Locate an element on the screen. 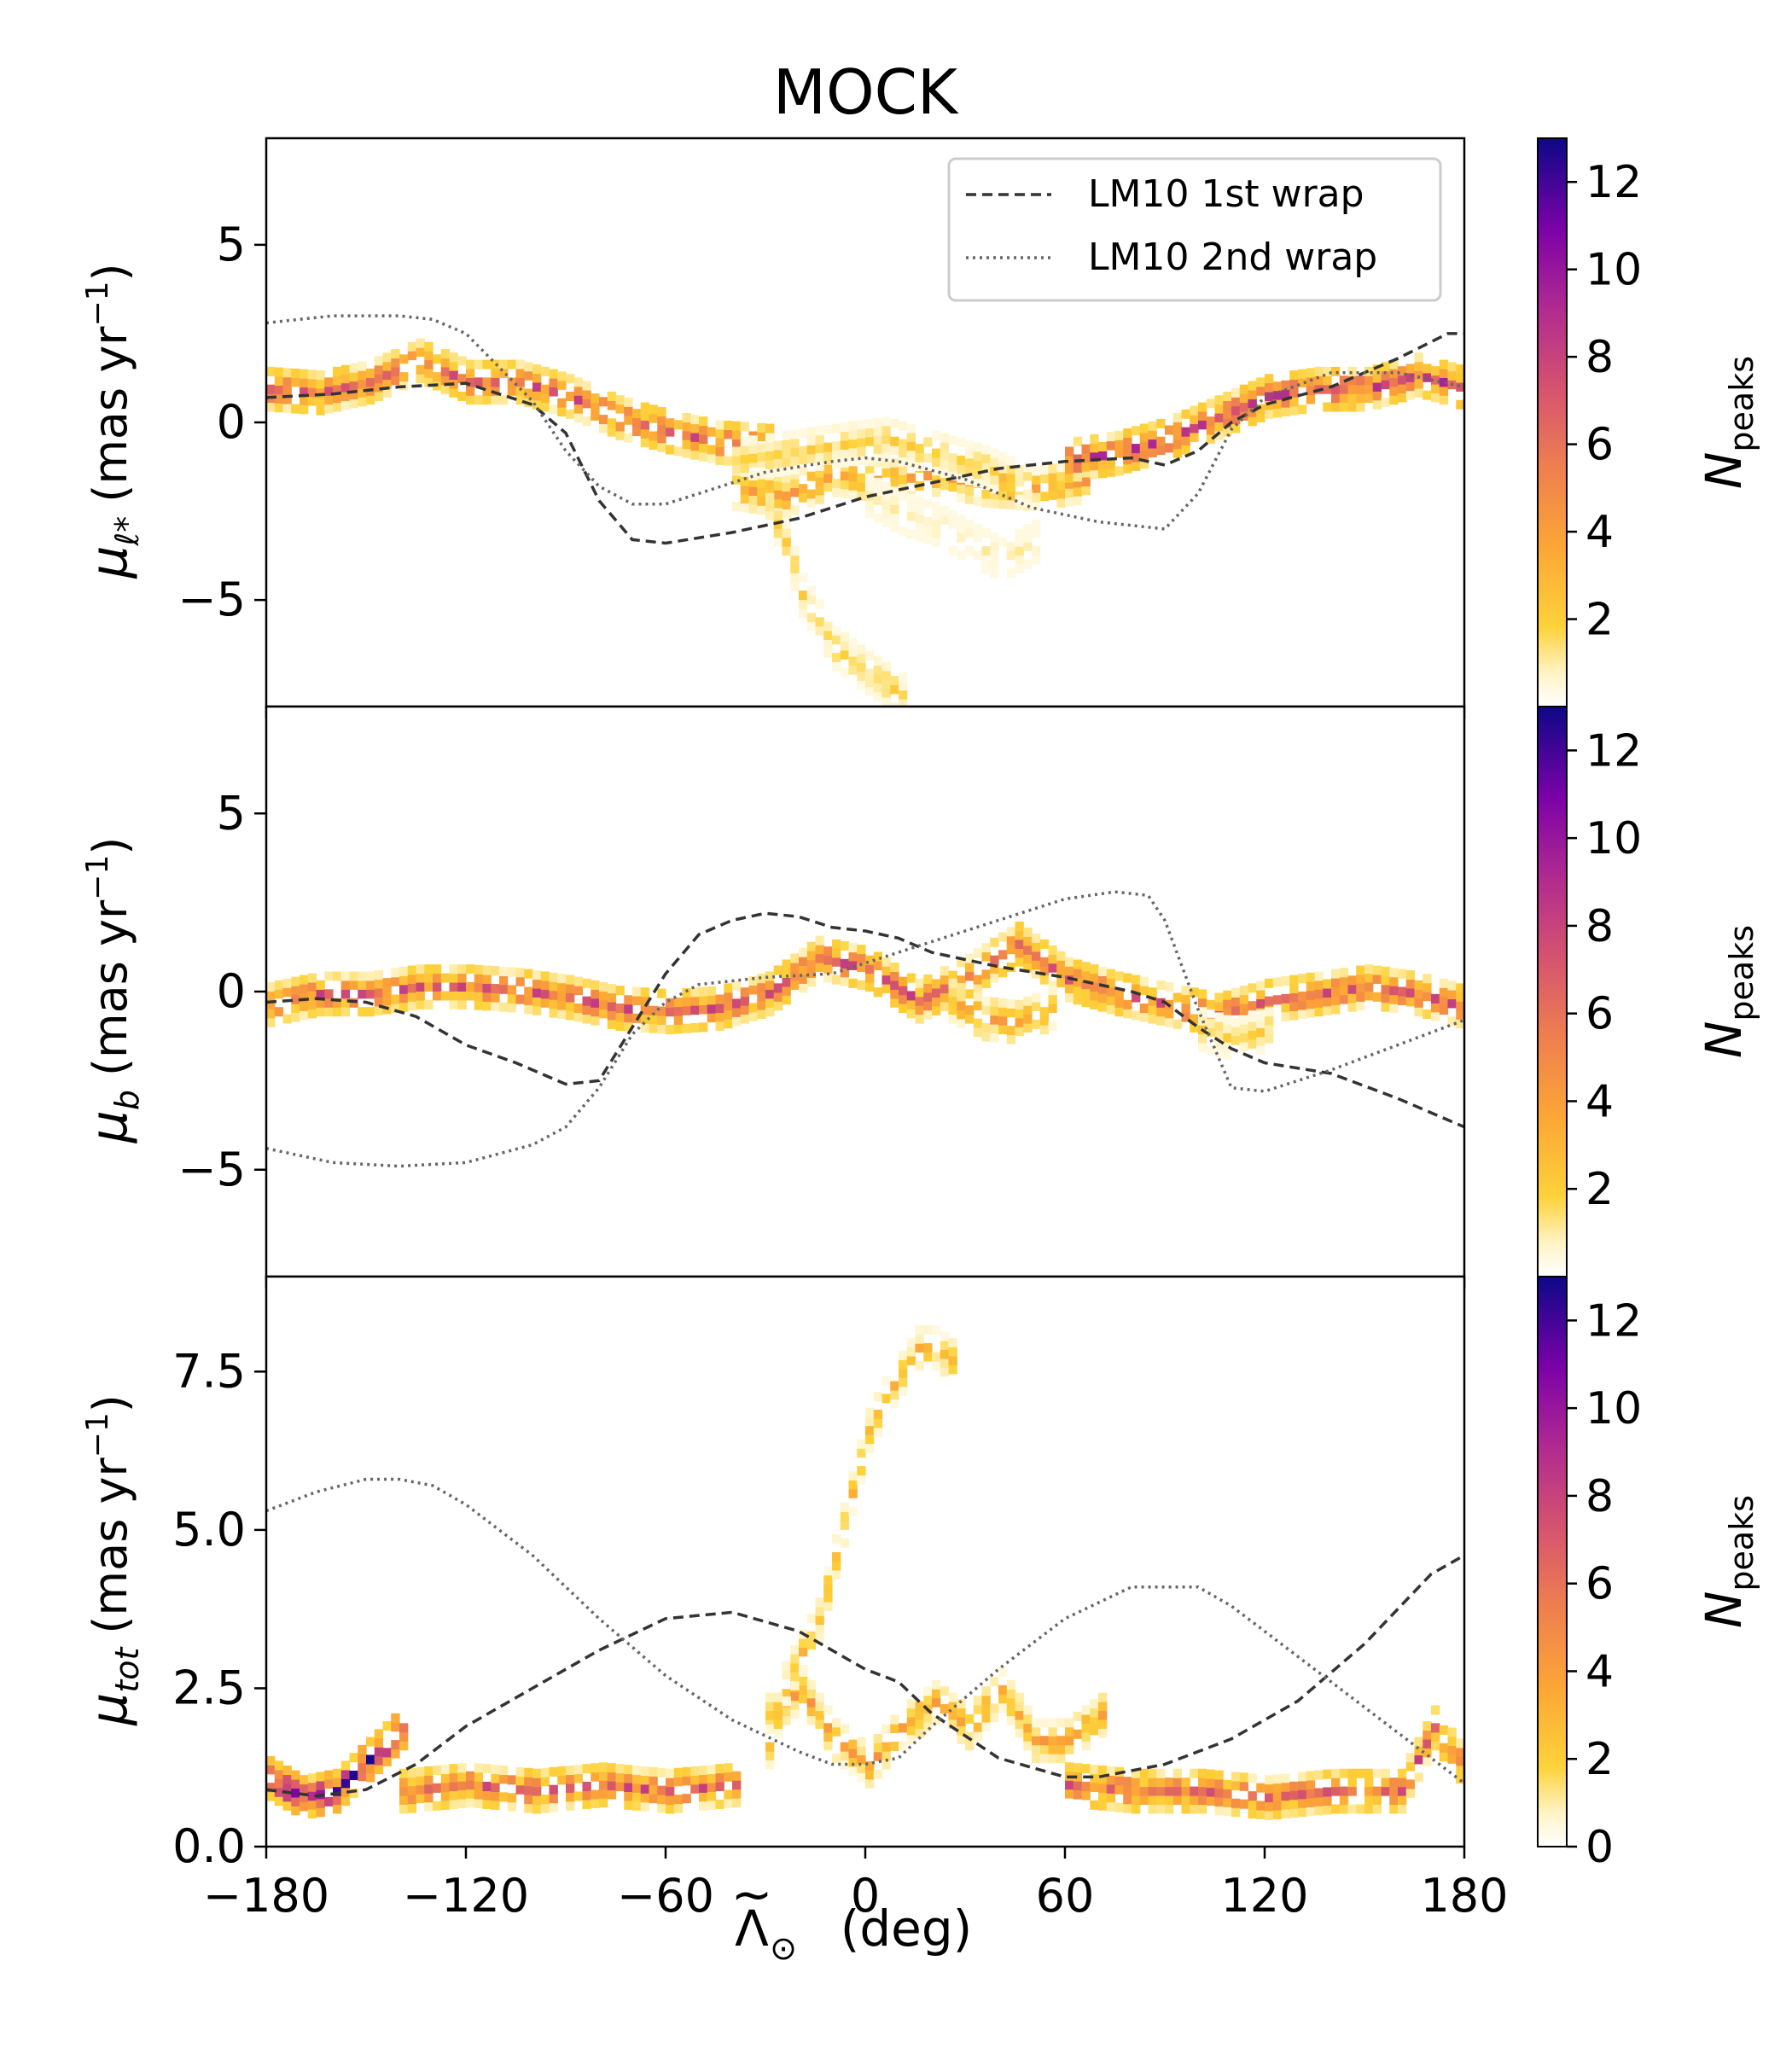  legend-entry-2nd-wrap: LM10 2nd wrap is located at coordinates (1232, 257).